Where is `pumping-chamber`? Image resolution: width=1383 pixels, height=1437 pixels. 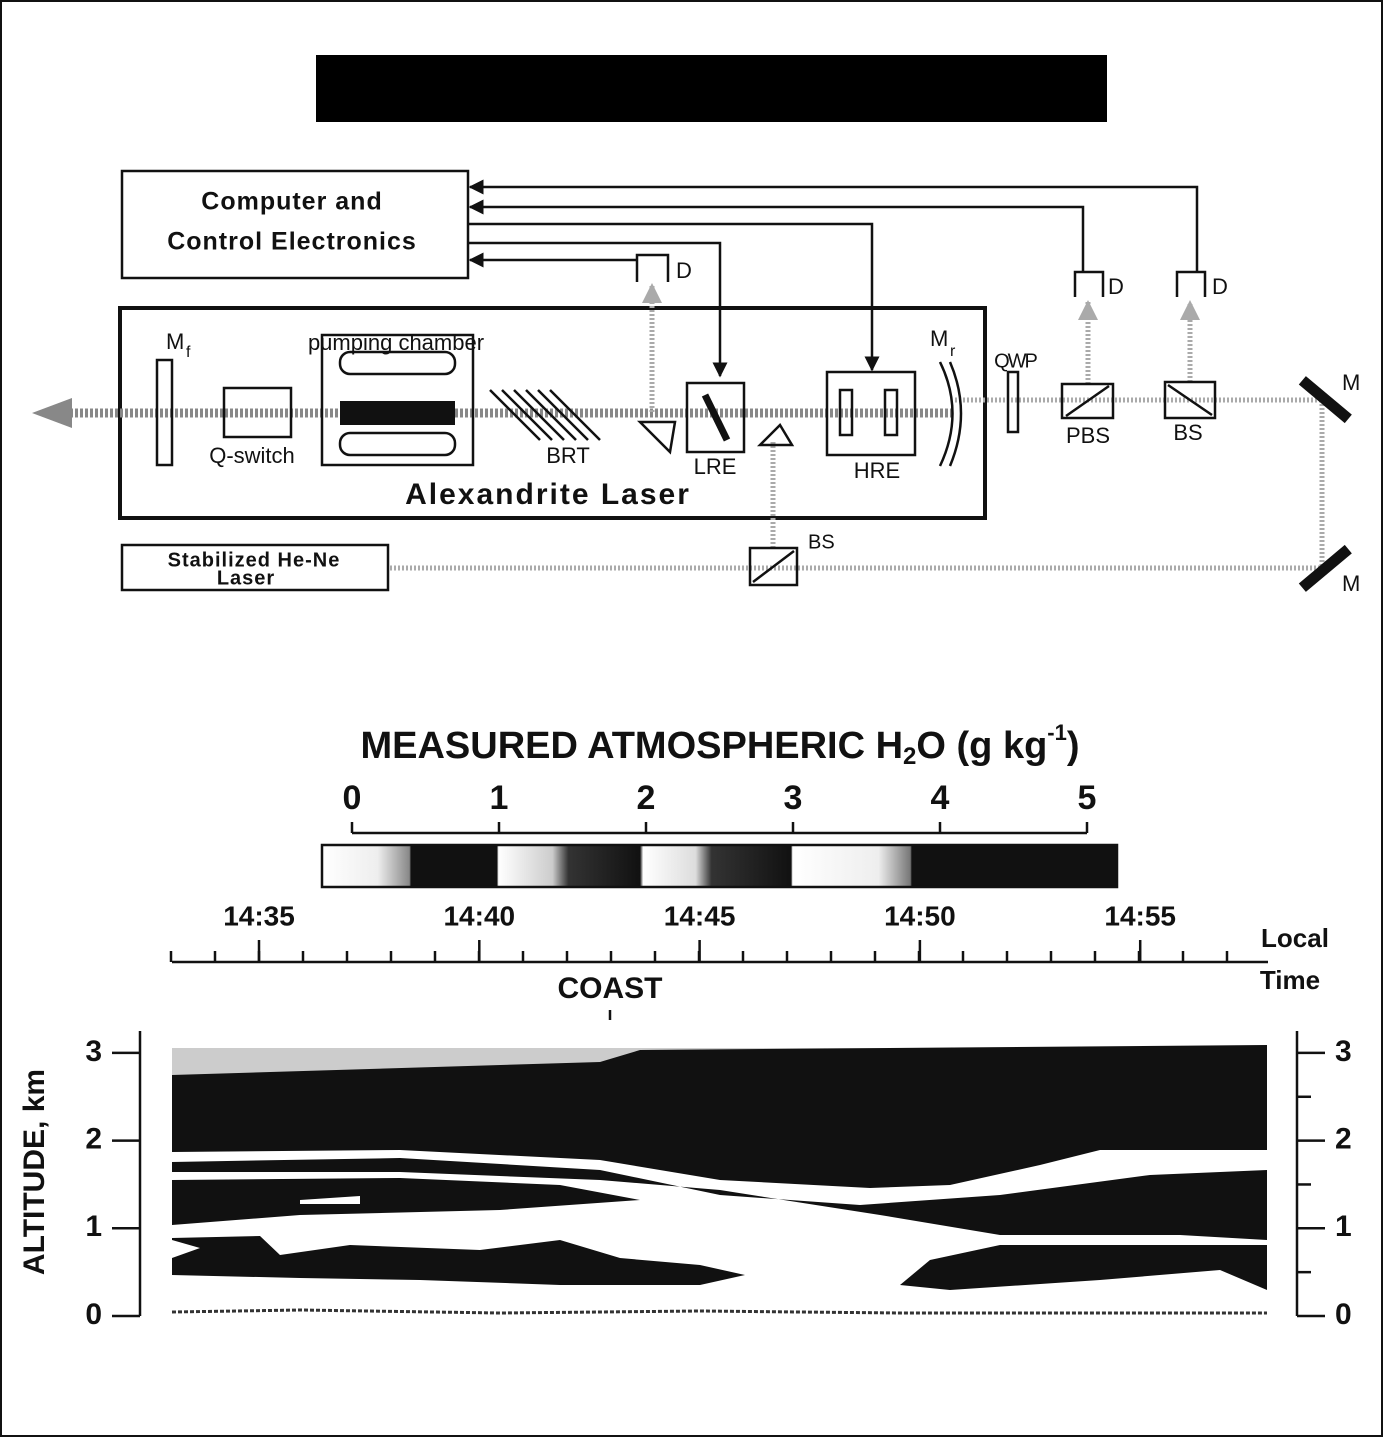 pumping-chamber is located at coordinates (397, 400).